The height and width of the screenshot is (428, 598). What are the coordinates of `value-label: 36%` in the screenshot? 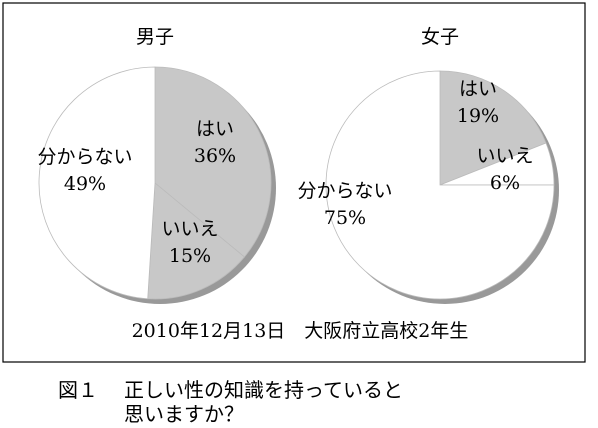 It's located at (215, 156).